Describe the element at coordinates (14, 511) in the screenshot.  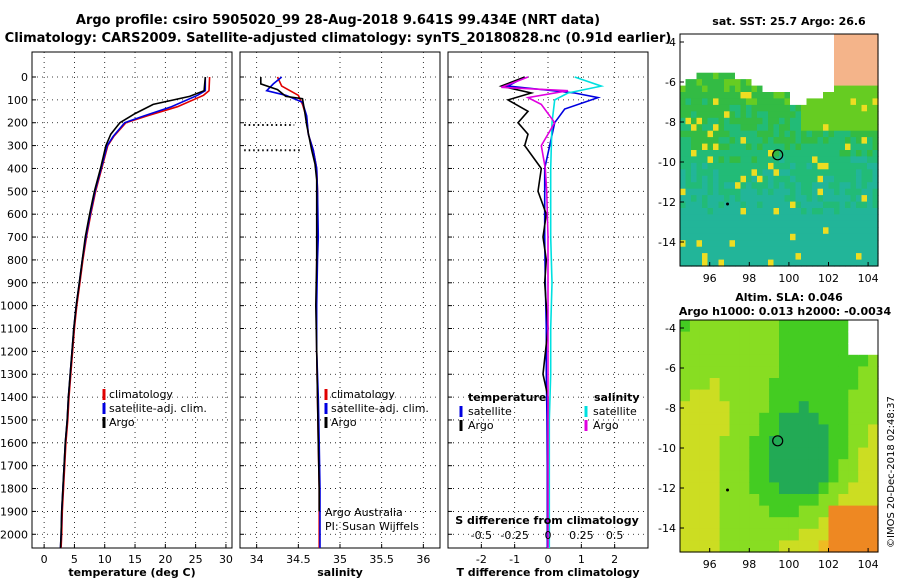
I see `y-tick-label: 1900` at that location.